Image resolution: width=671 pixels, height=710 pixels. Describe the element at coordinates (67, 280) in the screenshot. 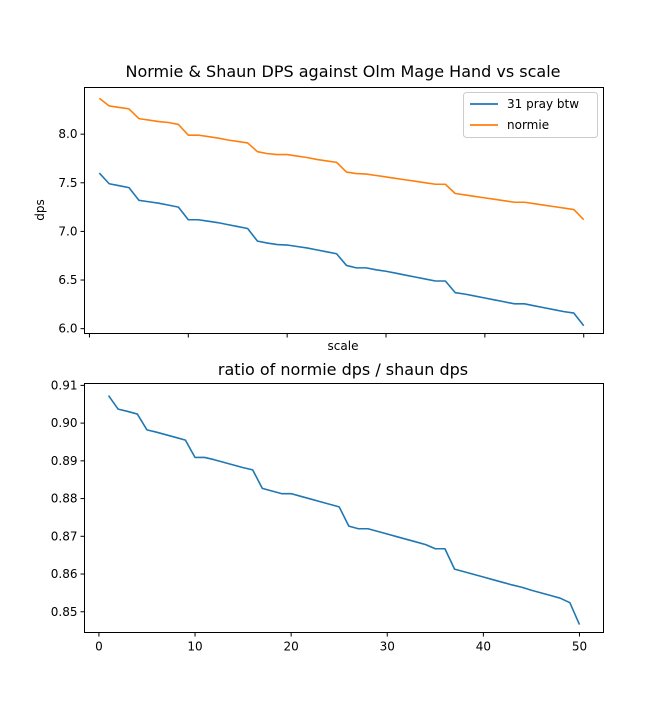

I see `dps-chart-y-tick-label: 6.5` at that location.